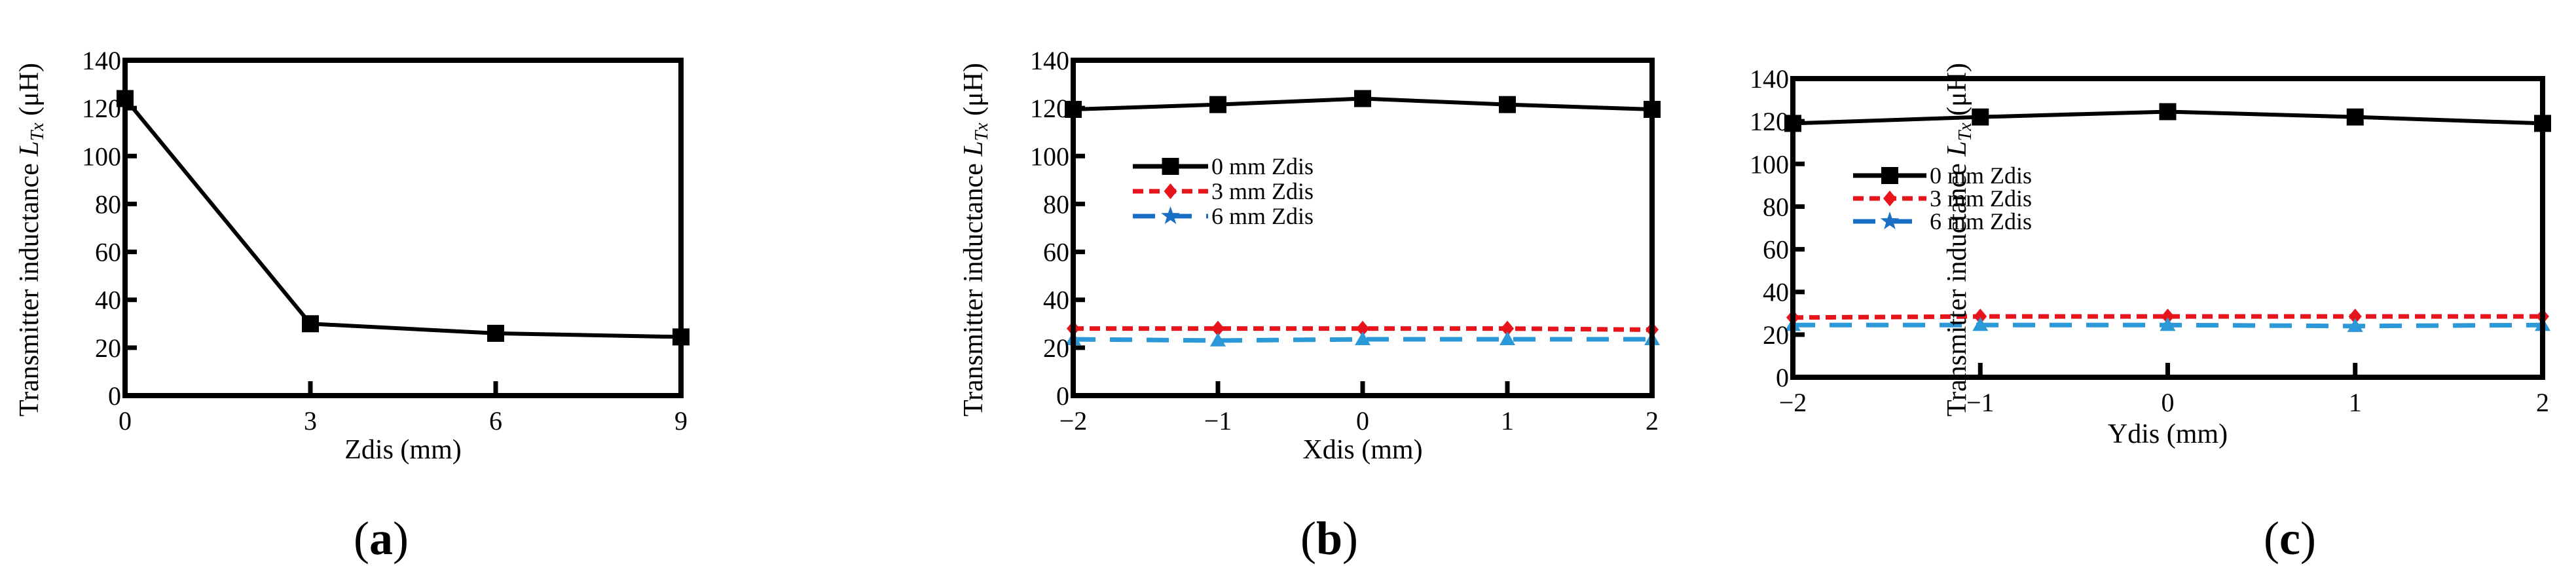 This screenshot has width=2576, height=579. What do you see at coordinates (2168, 434) in the screenshot?
I see `x-axis-label: Ydis (mm)` at bounding box center [2168, 434].